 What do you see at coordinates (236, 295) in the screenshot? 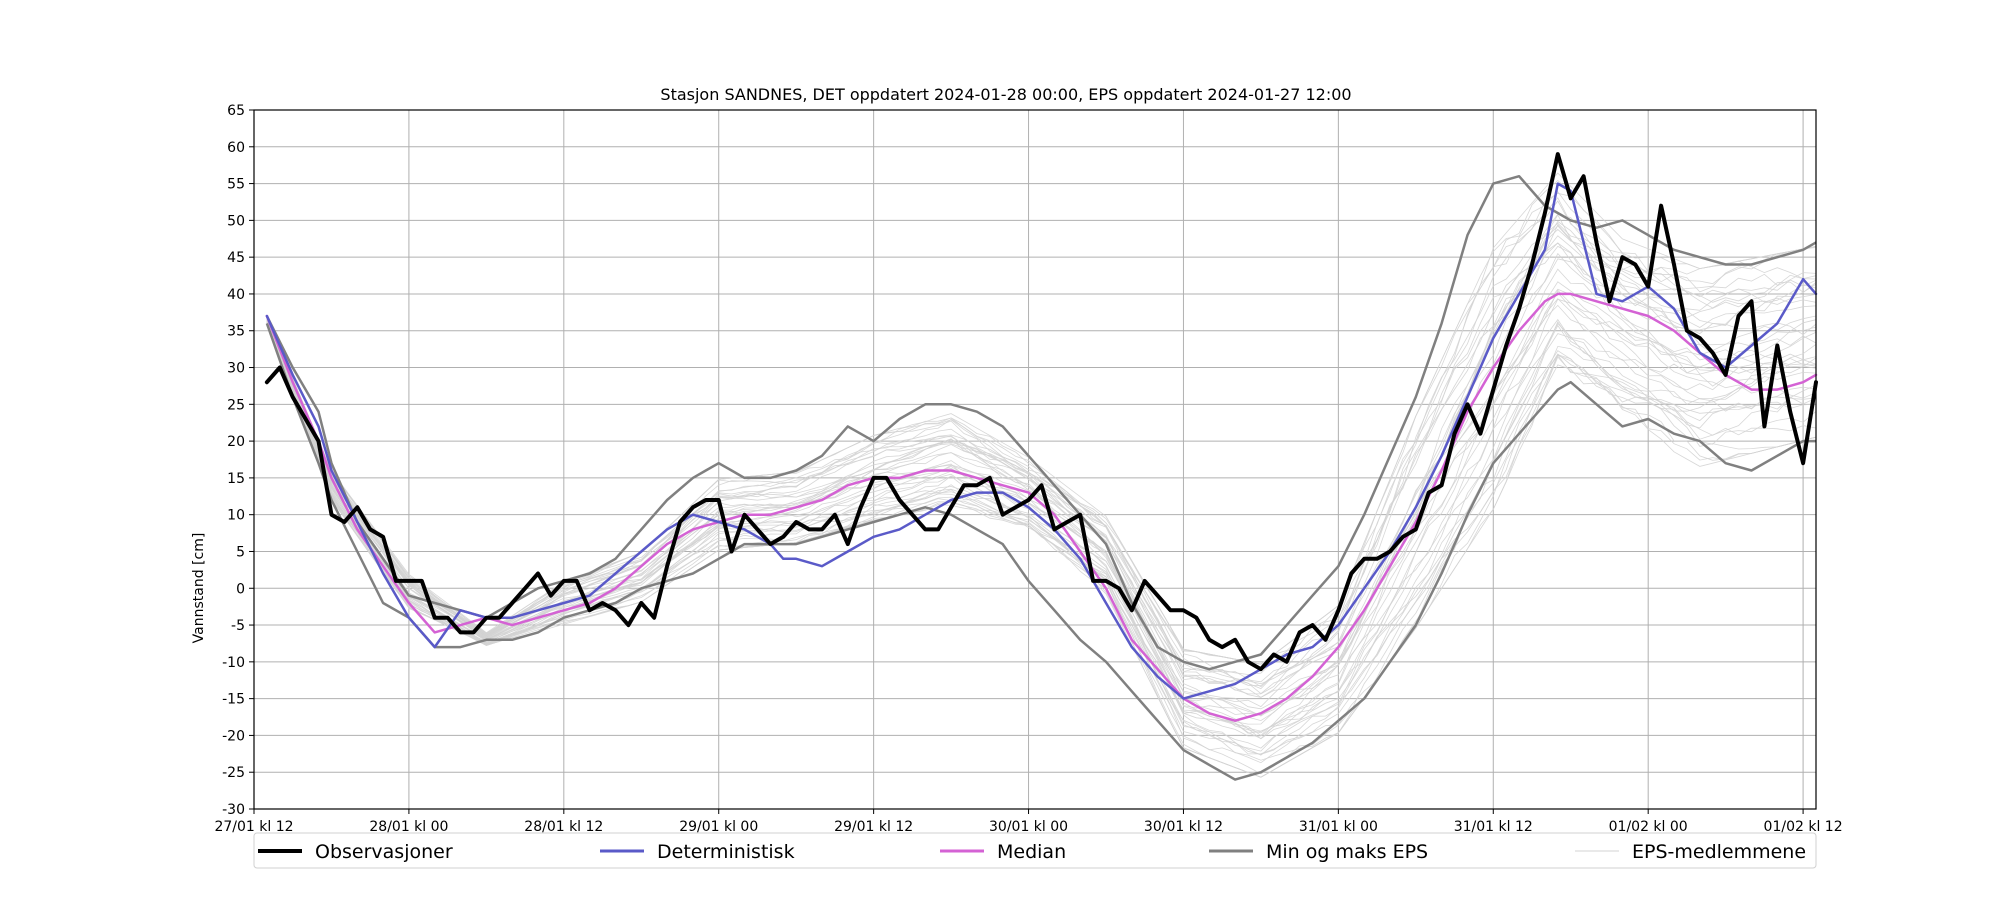
I see `y-tick-label: 40` at bounding box center [236, 295].